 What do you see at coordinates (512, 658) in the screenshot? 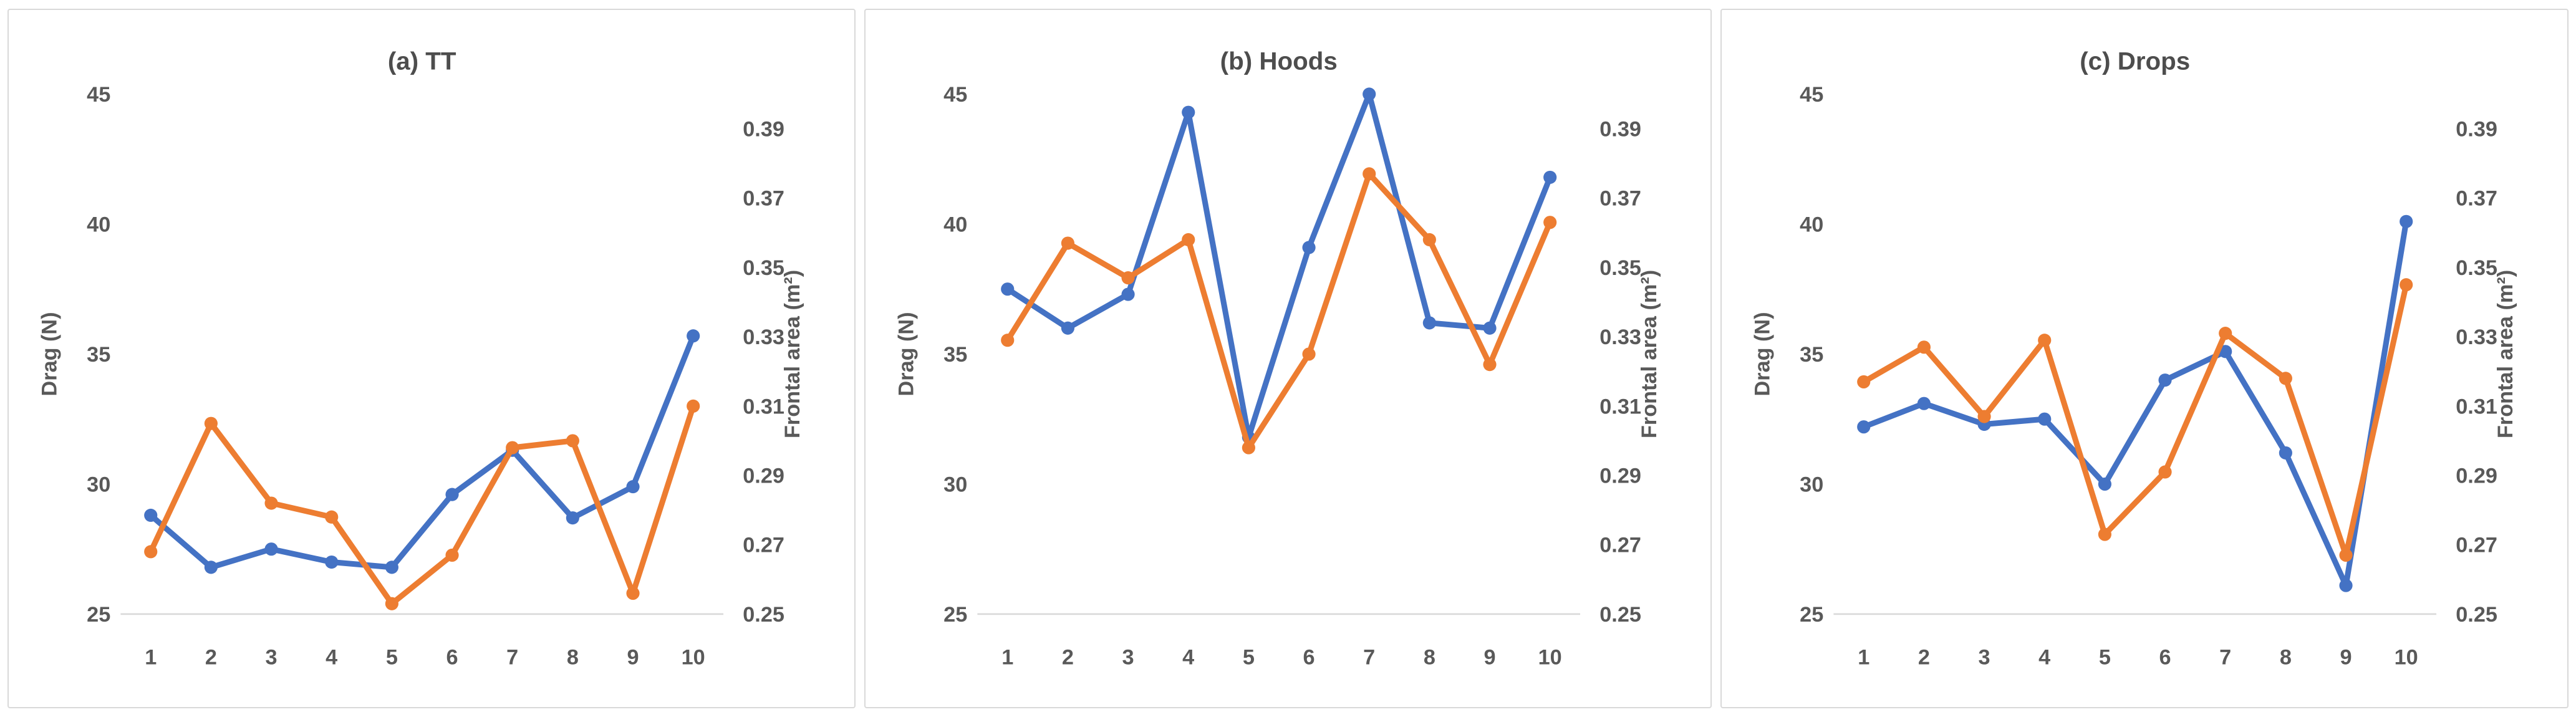
I see `x-axis-tick: 7` at bounding box center [512, 658].